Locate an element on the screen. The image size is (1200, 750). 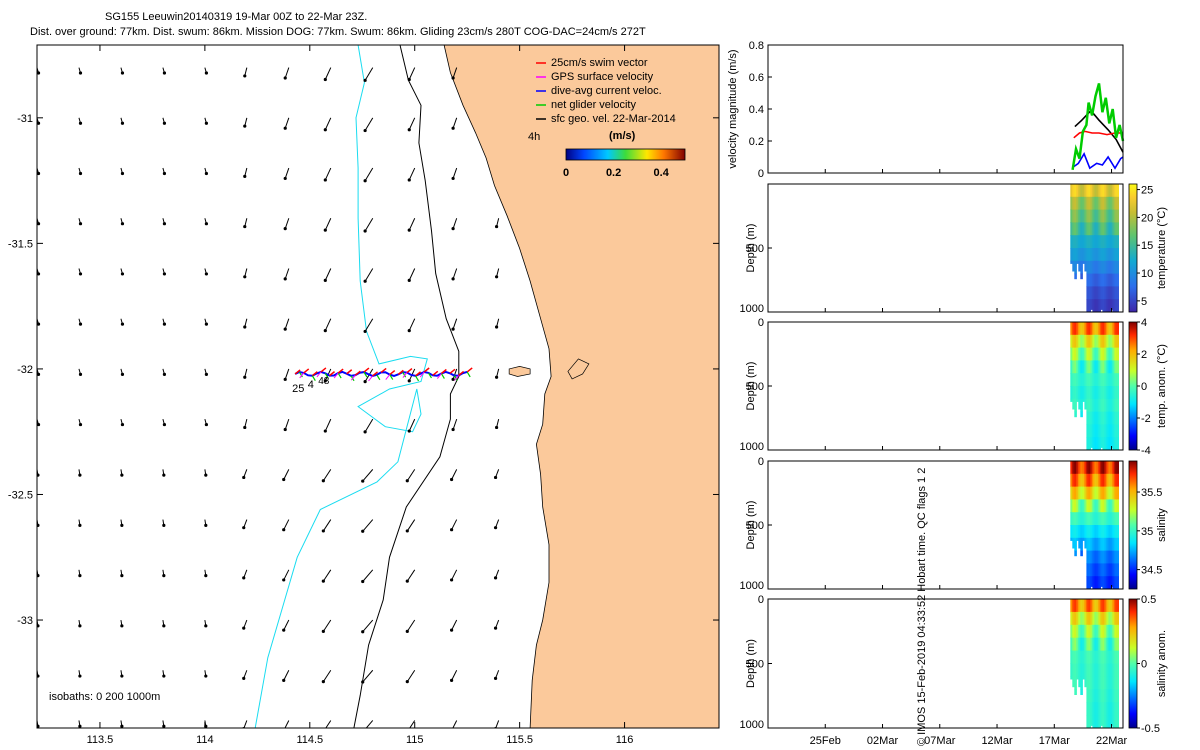
depth-y-tick-label: 1000 is located at coordinates (752, 447).